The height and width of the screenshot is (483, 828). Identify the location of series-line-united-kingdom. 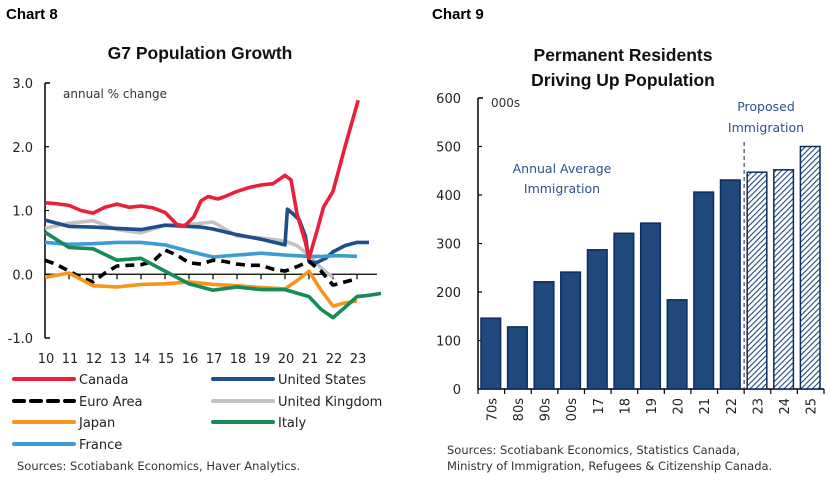
(189, 248).